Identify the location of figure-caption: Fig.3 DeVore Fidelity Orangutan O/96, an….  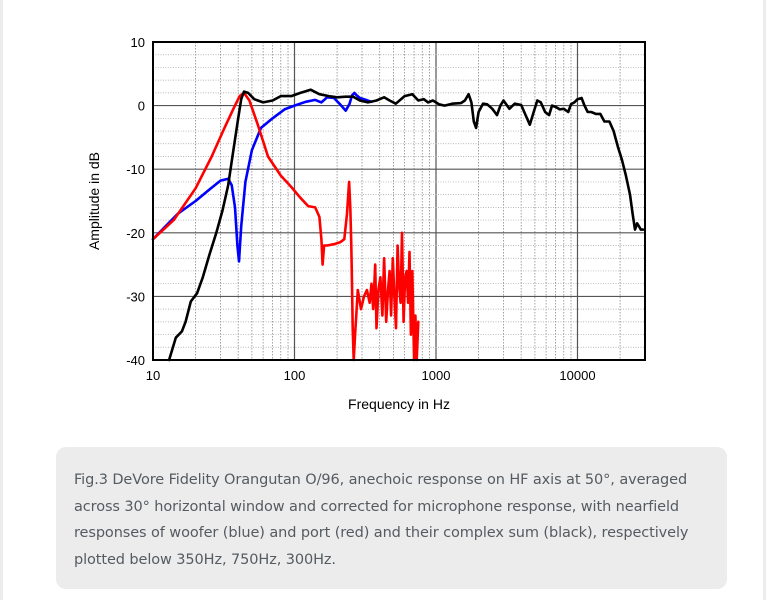
(381, 520).